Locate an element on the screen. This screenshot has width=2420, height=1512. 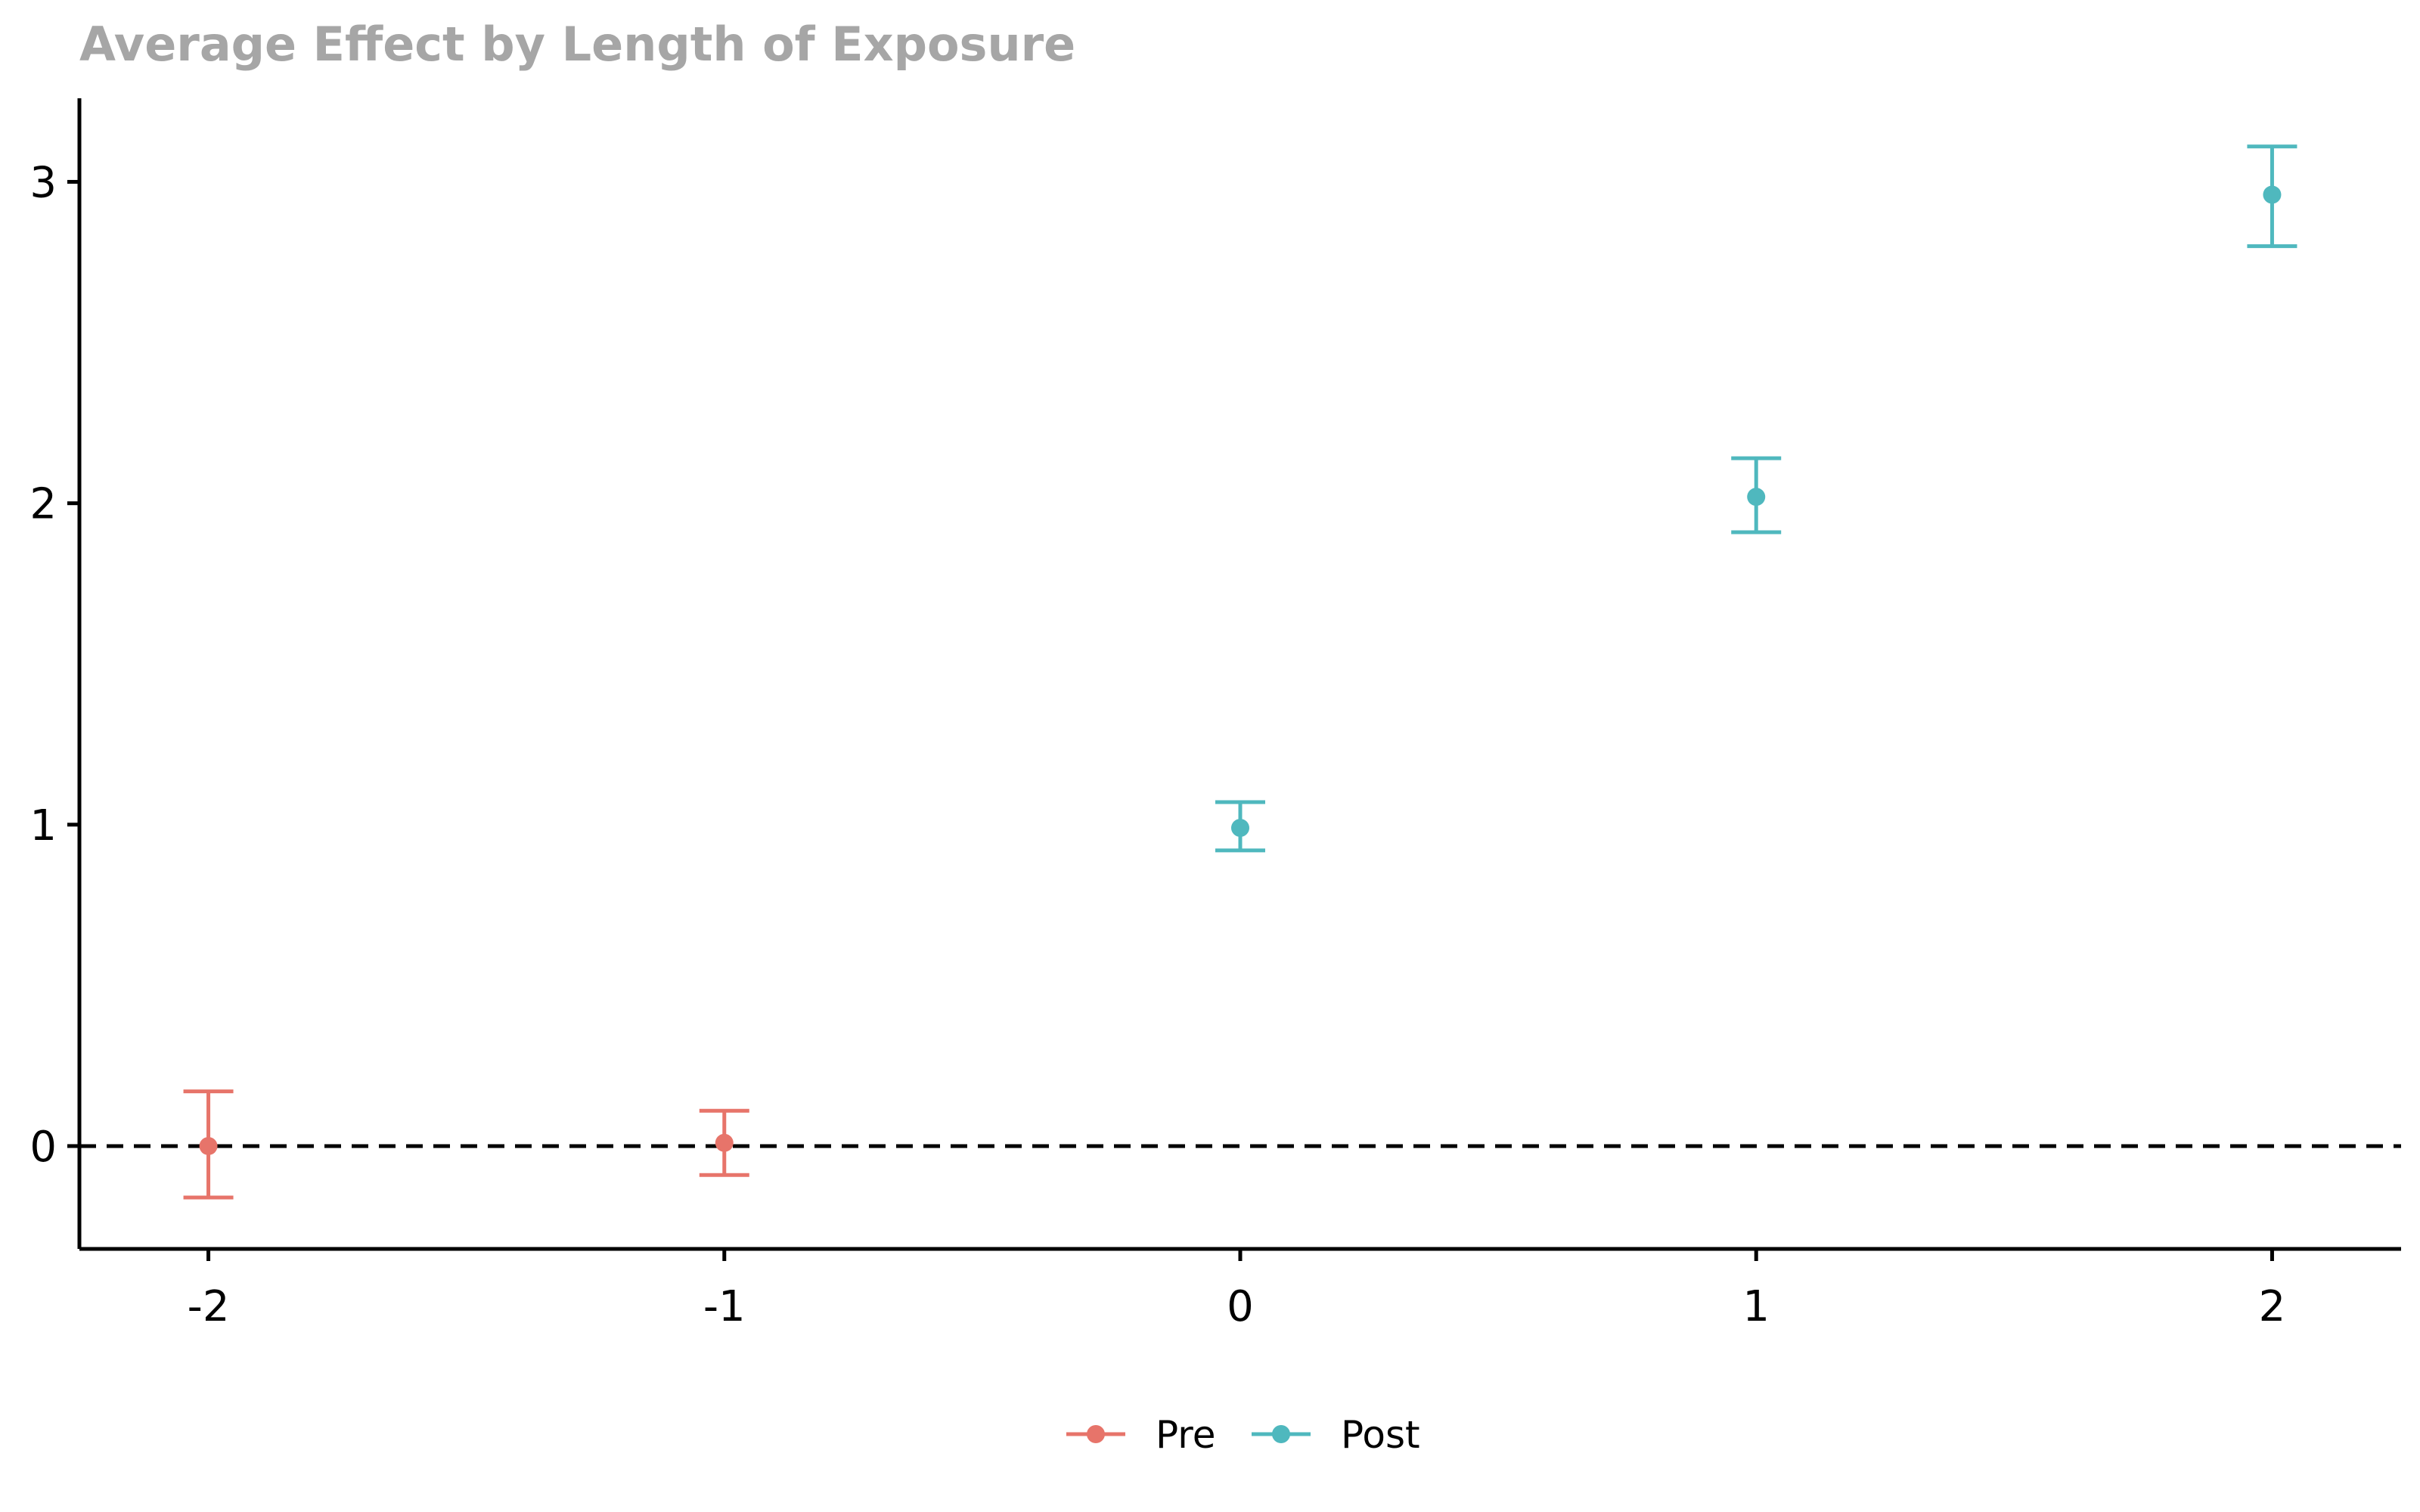
y-tick-label: 0 is located at coordinates (43, 1147).